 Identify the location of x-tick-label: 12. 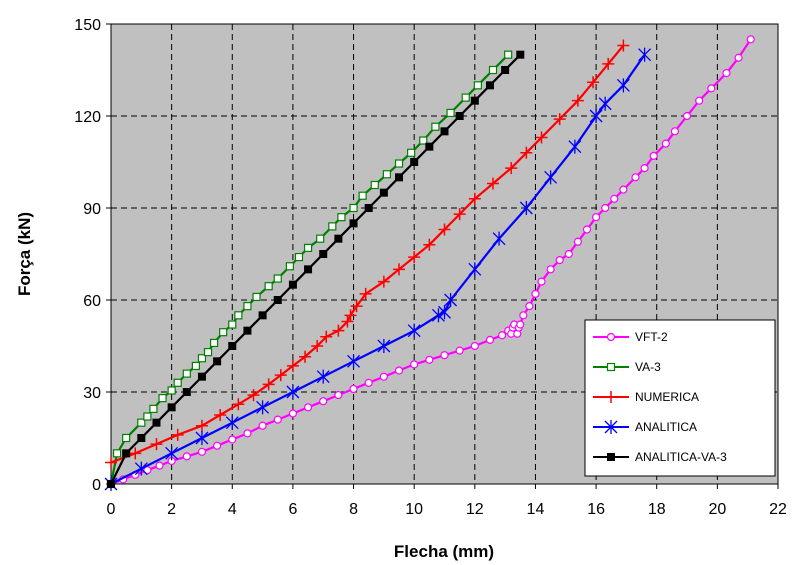
(475, 509).